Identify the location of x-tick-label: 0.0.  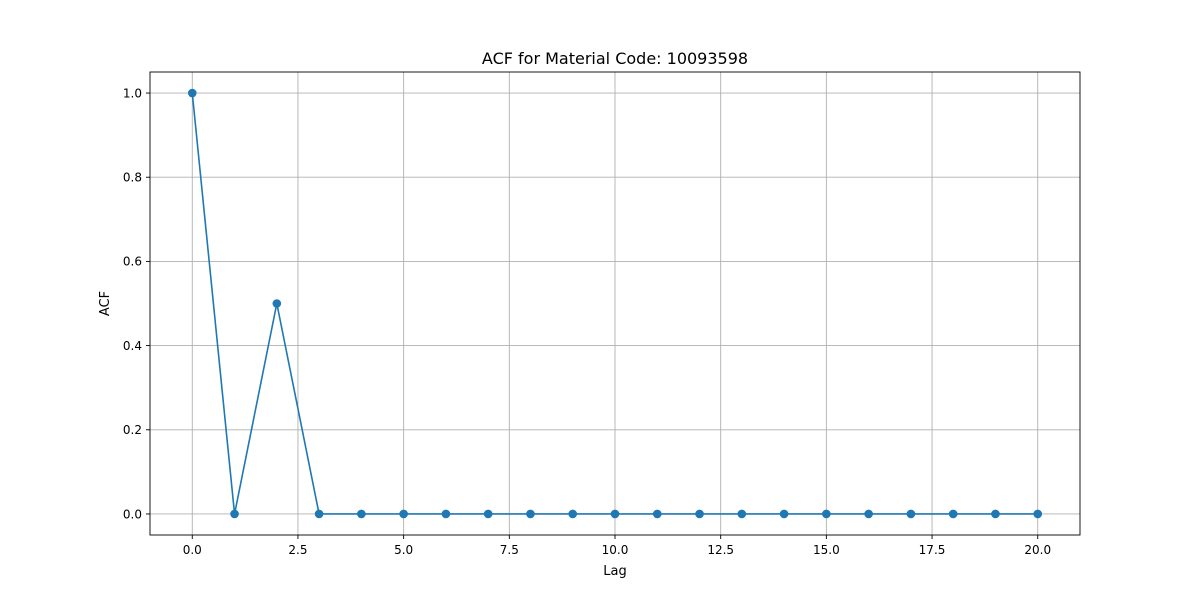
(192, 550).